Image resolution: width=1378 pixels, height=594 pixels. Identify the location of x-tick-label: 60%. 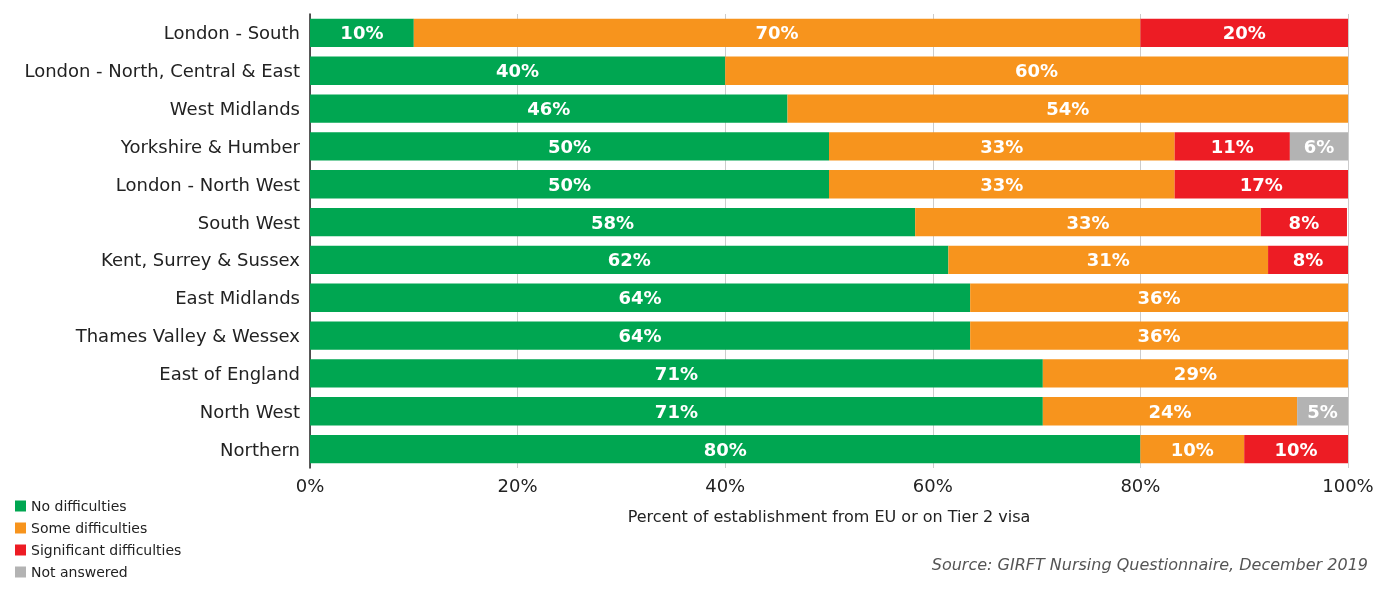
(932, 485).